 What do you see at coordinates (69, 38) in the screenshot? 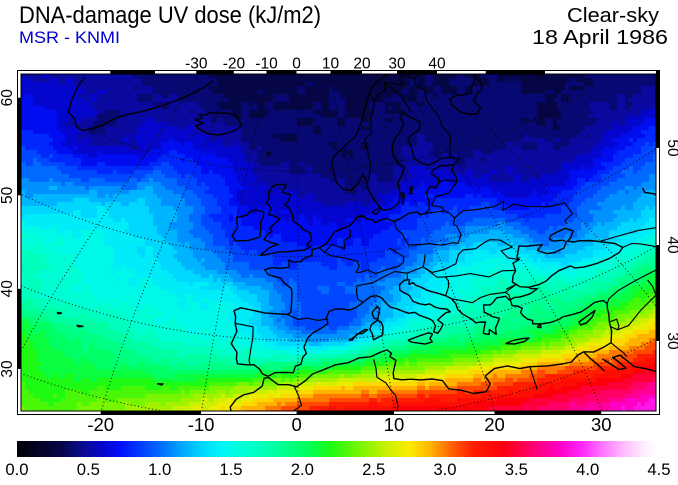
I see `svg-text: MSR - KNMI` at bounding box center [69, 38].